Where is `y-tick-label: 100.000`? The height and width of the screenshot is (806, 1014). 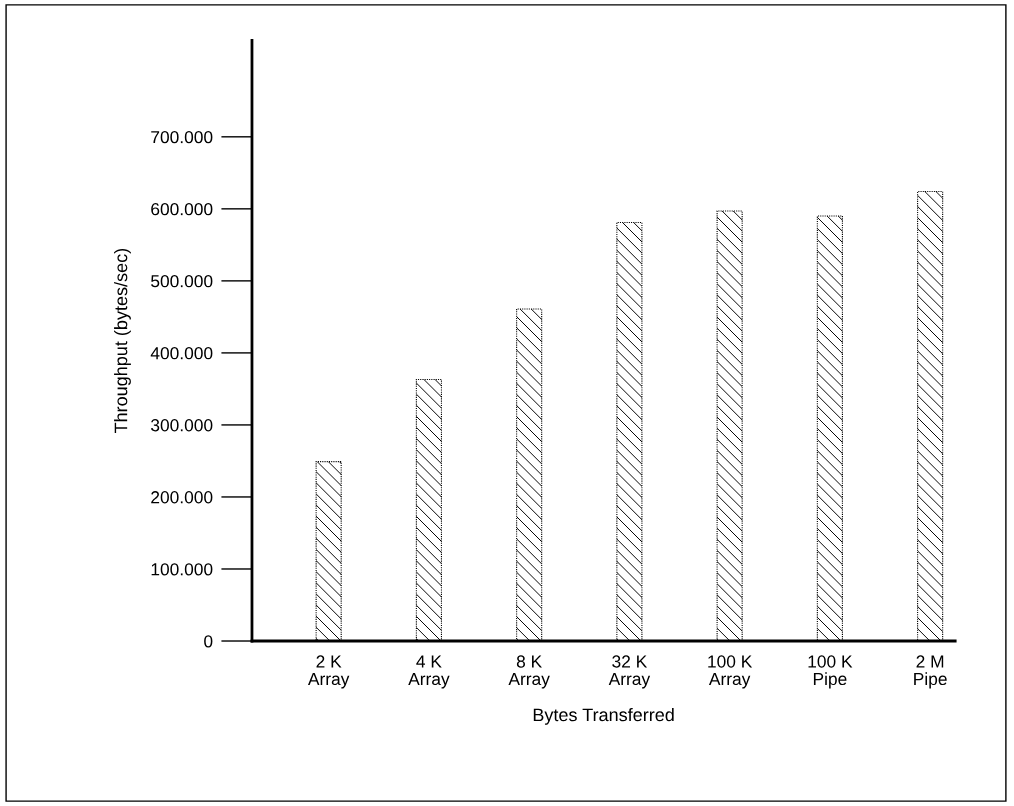 y-tick-label: 100.000 is located at coordinates (182, 569).